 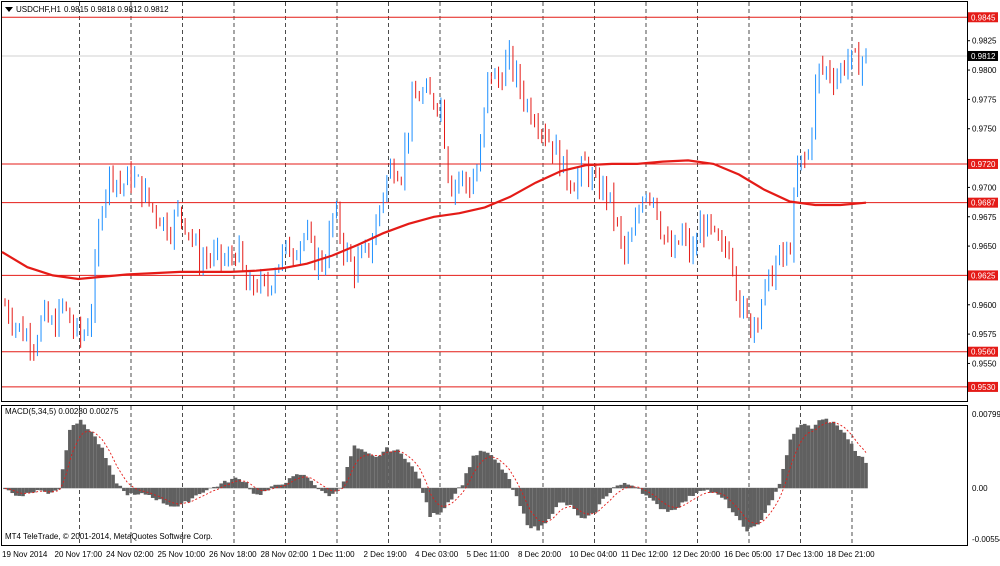 What do you see at coordinates (9, 9) in the screenshot?
I see `triangle-down-icon` at bounding box center [9, 9].